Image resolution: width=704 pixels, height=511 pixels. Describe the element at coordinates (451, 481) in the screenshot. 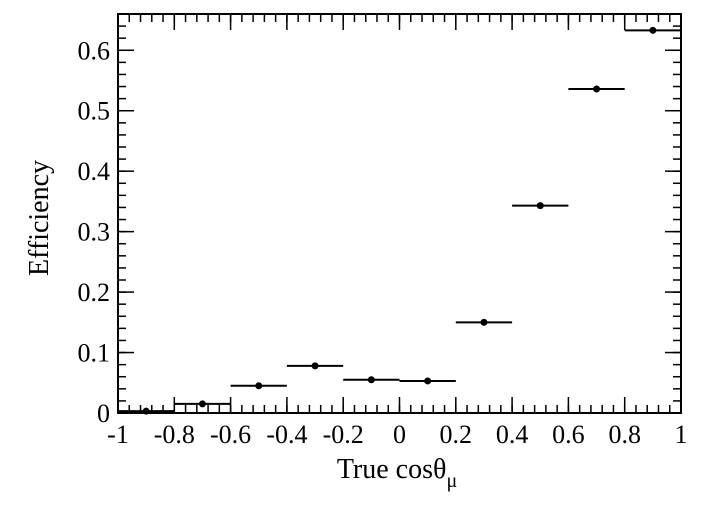

I see `x-axis-title-subscript: μ` at that location.